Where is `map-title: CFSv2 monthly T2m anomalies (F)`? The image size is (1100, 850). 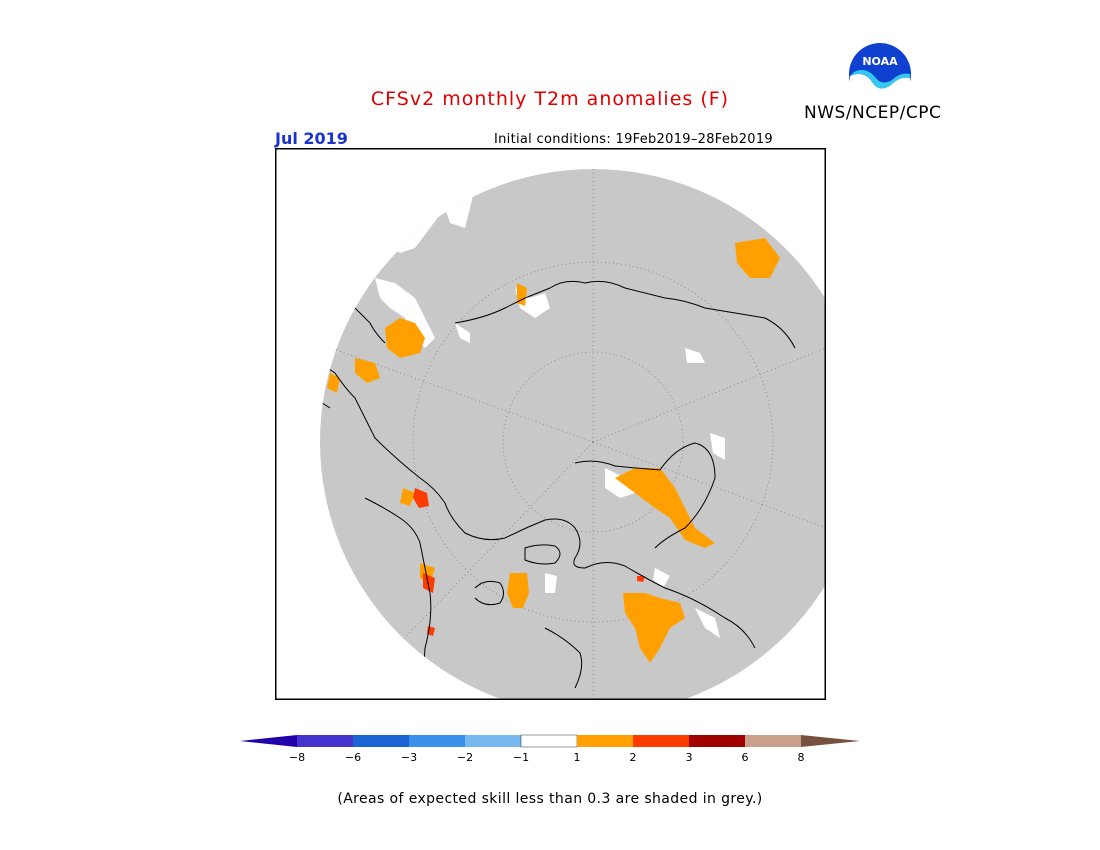 map-title: CFSv2 monthly T2m anomalies (F) is located at coordinates (550, 99).